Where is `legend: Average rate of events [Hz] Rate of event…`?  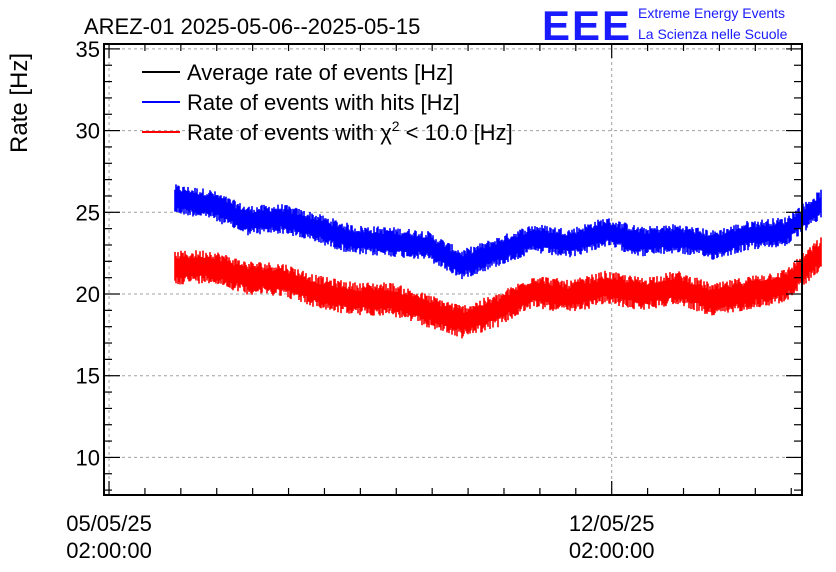 legend: Average rate of events [Hz] Rate of event… is located at coordinates (327, 102).